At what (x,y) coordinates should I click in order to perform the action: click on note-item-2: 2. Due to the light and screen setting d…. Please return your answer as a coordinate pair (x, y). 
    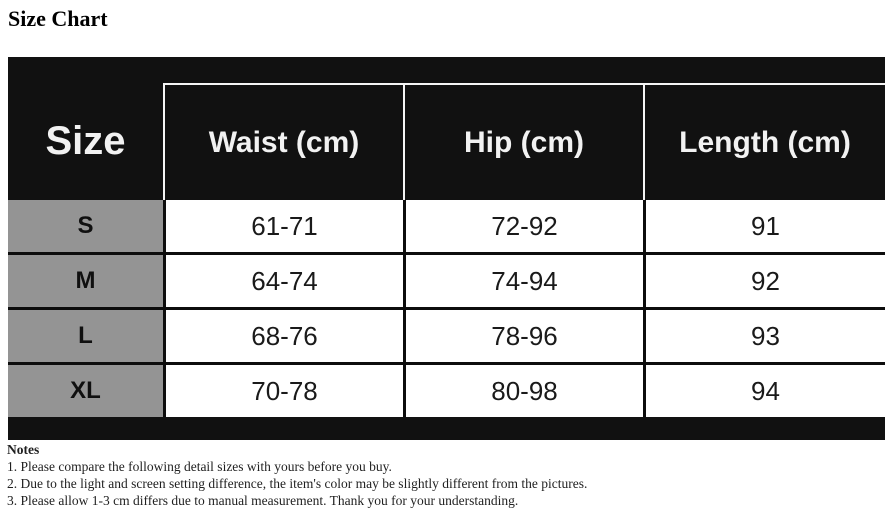
    Looking at the image, I should click on (297, 483).